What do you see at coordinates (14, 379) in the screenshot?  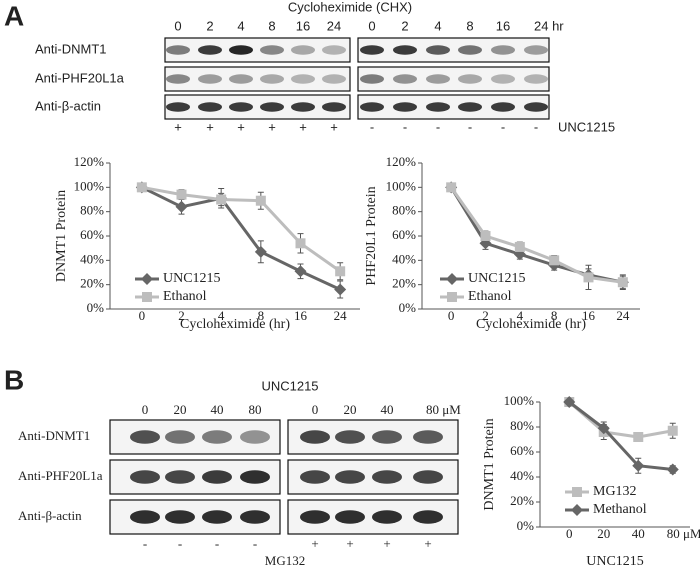 I see `panel-label: B` at bounding box center [14, 379].